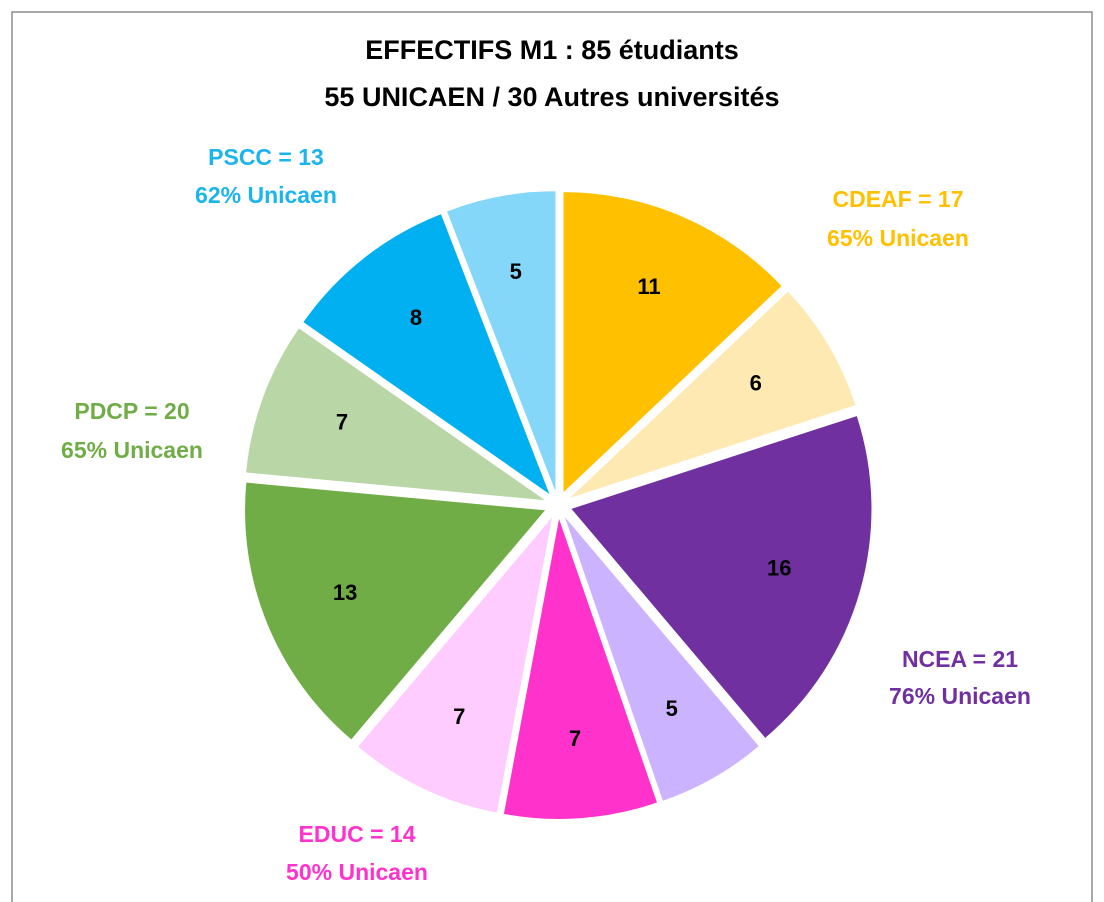 This screenshot has width=1104, height=902. I want to click on slice-label: 11, so click(648, 286).